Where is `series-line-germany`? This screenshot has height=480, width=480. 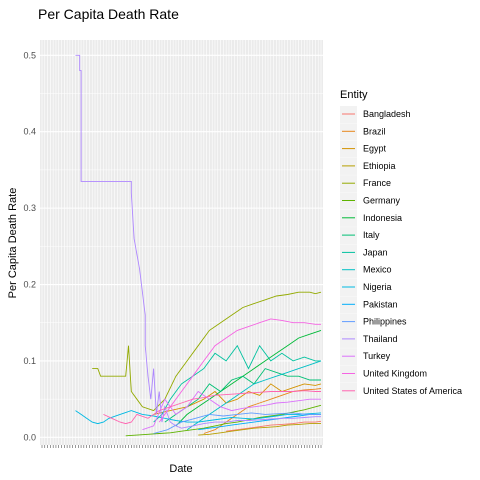 series-line-germany is located at coordinates (223, 420).